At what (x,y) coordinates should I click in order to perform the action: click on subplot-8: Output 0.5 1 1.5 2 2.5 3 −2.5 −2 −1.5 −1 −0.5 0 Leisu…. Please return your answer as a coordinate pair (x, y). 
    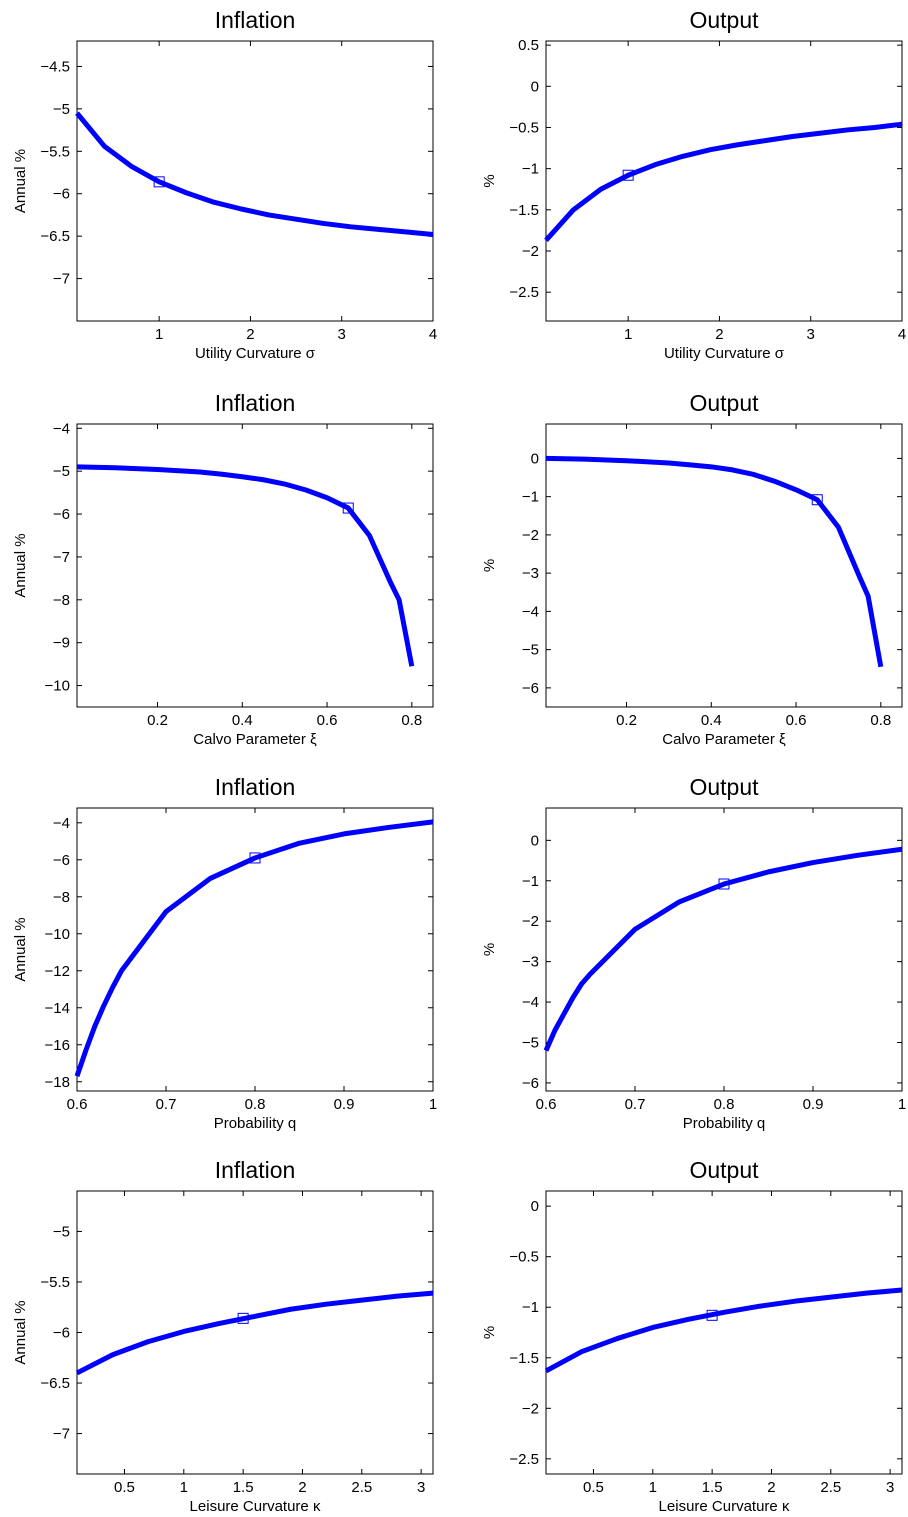
    Looking at the image, I should click on (692, 1336).